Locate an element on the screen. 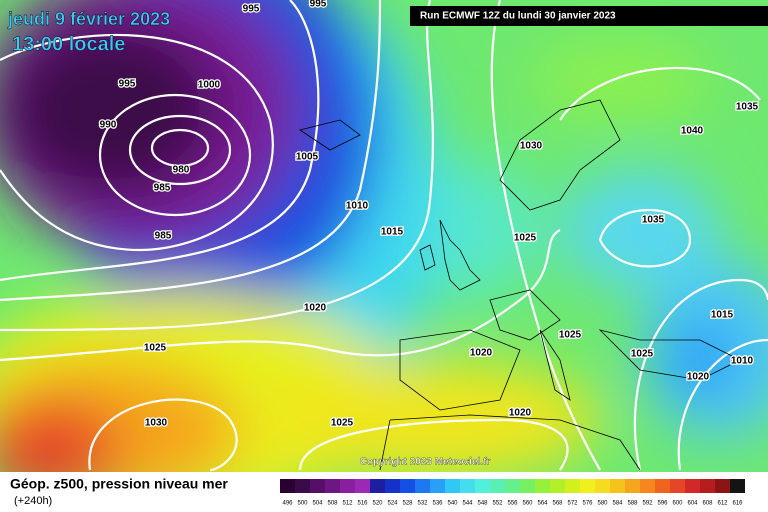  run-banner is located at coordinates (589, 16).